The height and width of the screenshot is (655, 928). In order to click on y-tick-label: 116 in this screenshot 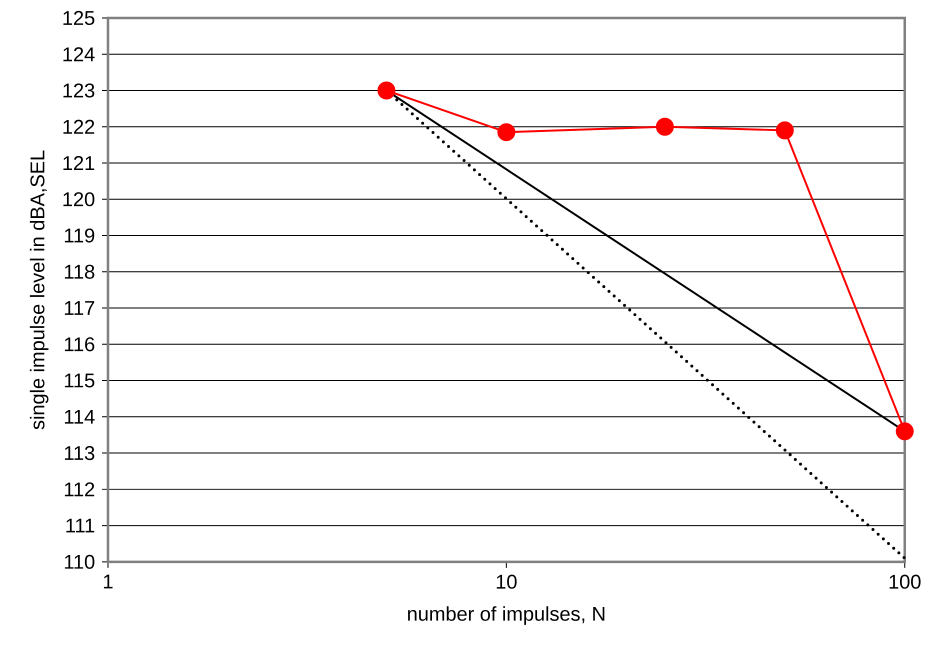, I will do `click(79, 344)`.